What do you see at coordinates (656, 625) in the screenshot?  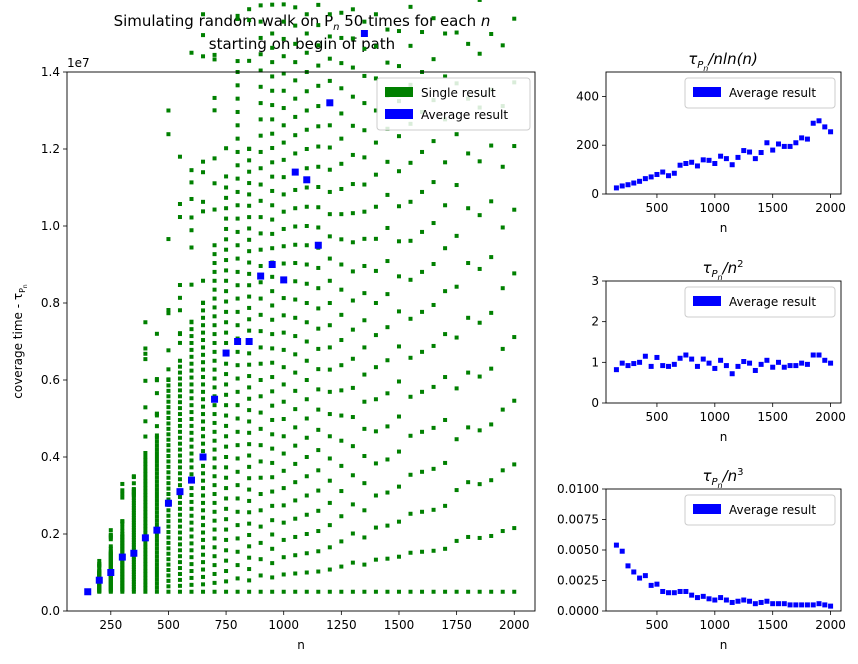 I see `mini3-x-tick-label: 500` at bounding box center [656, 625].